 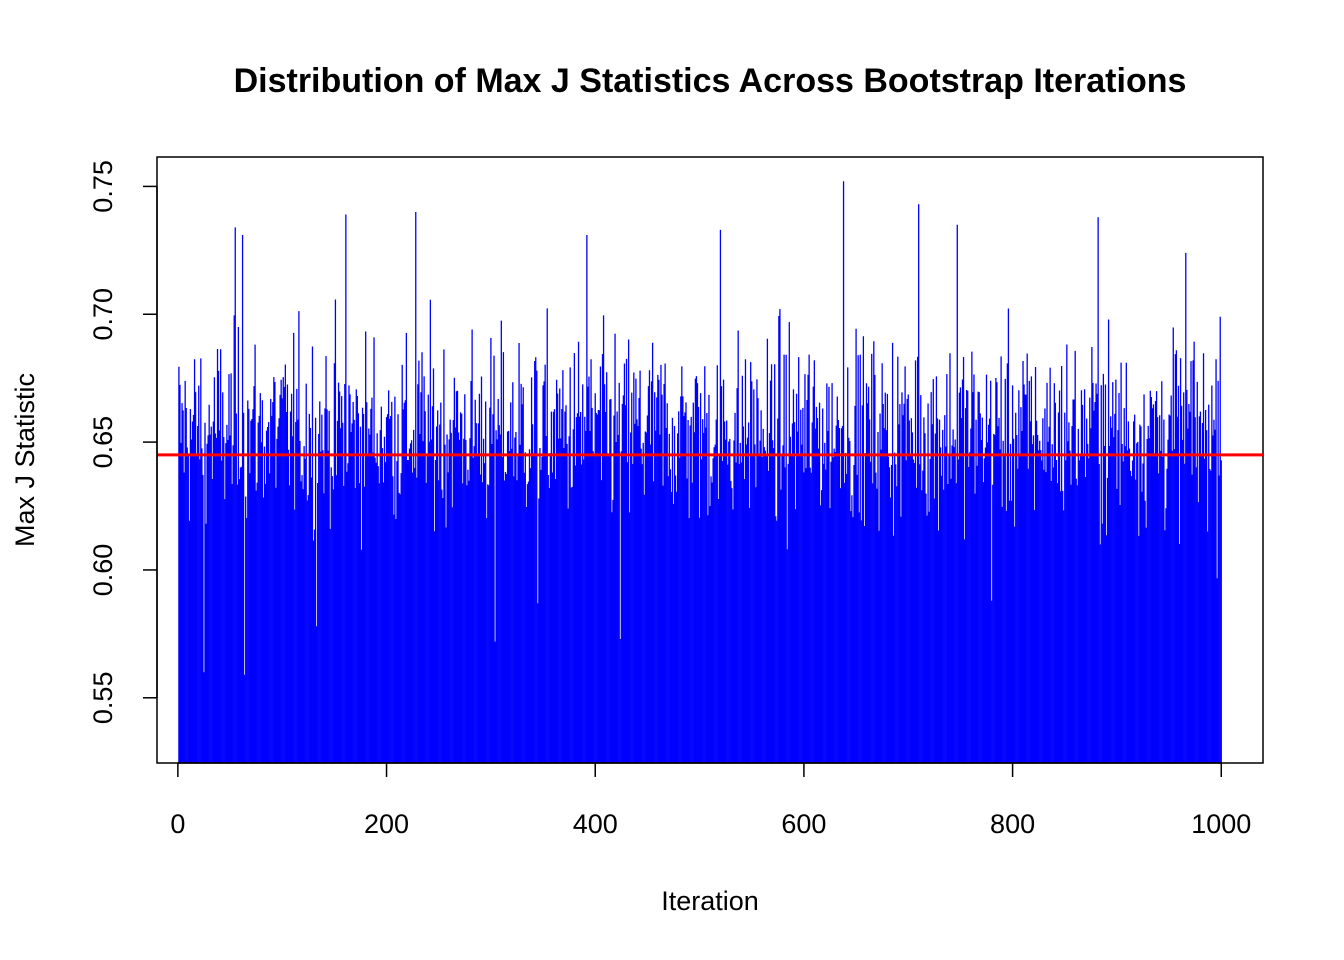 I want to click on x-tick-label: 400, so click(x=595, y=824).